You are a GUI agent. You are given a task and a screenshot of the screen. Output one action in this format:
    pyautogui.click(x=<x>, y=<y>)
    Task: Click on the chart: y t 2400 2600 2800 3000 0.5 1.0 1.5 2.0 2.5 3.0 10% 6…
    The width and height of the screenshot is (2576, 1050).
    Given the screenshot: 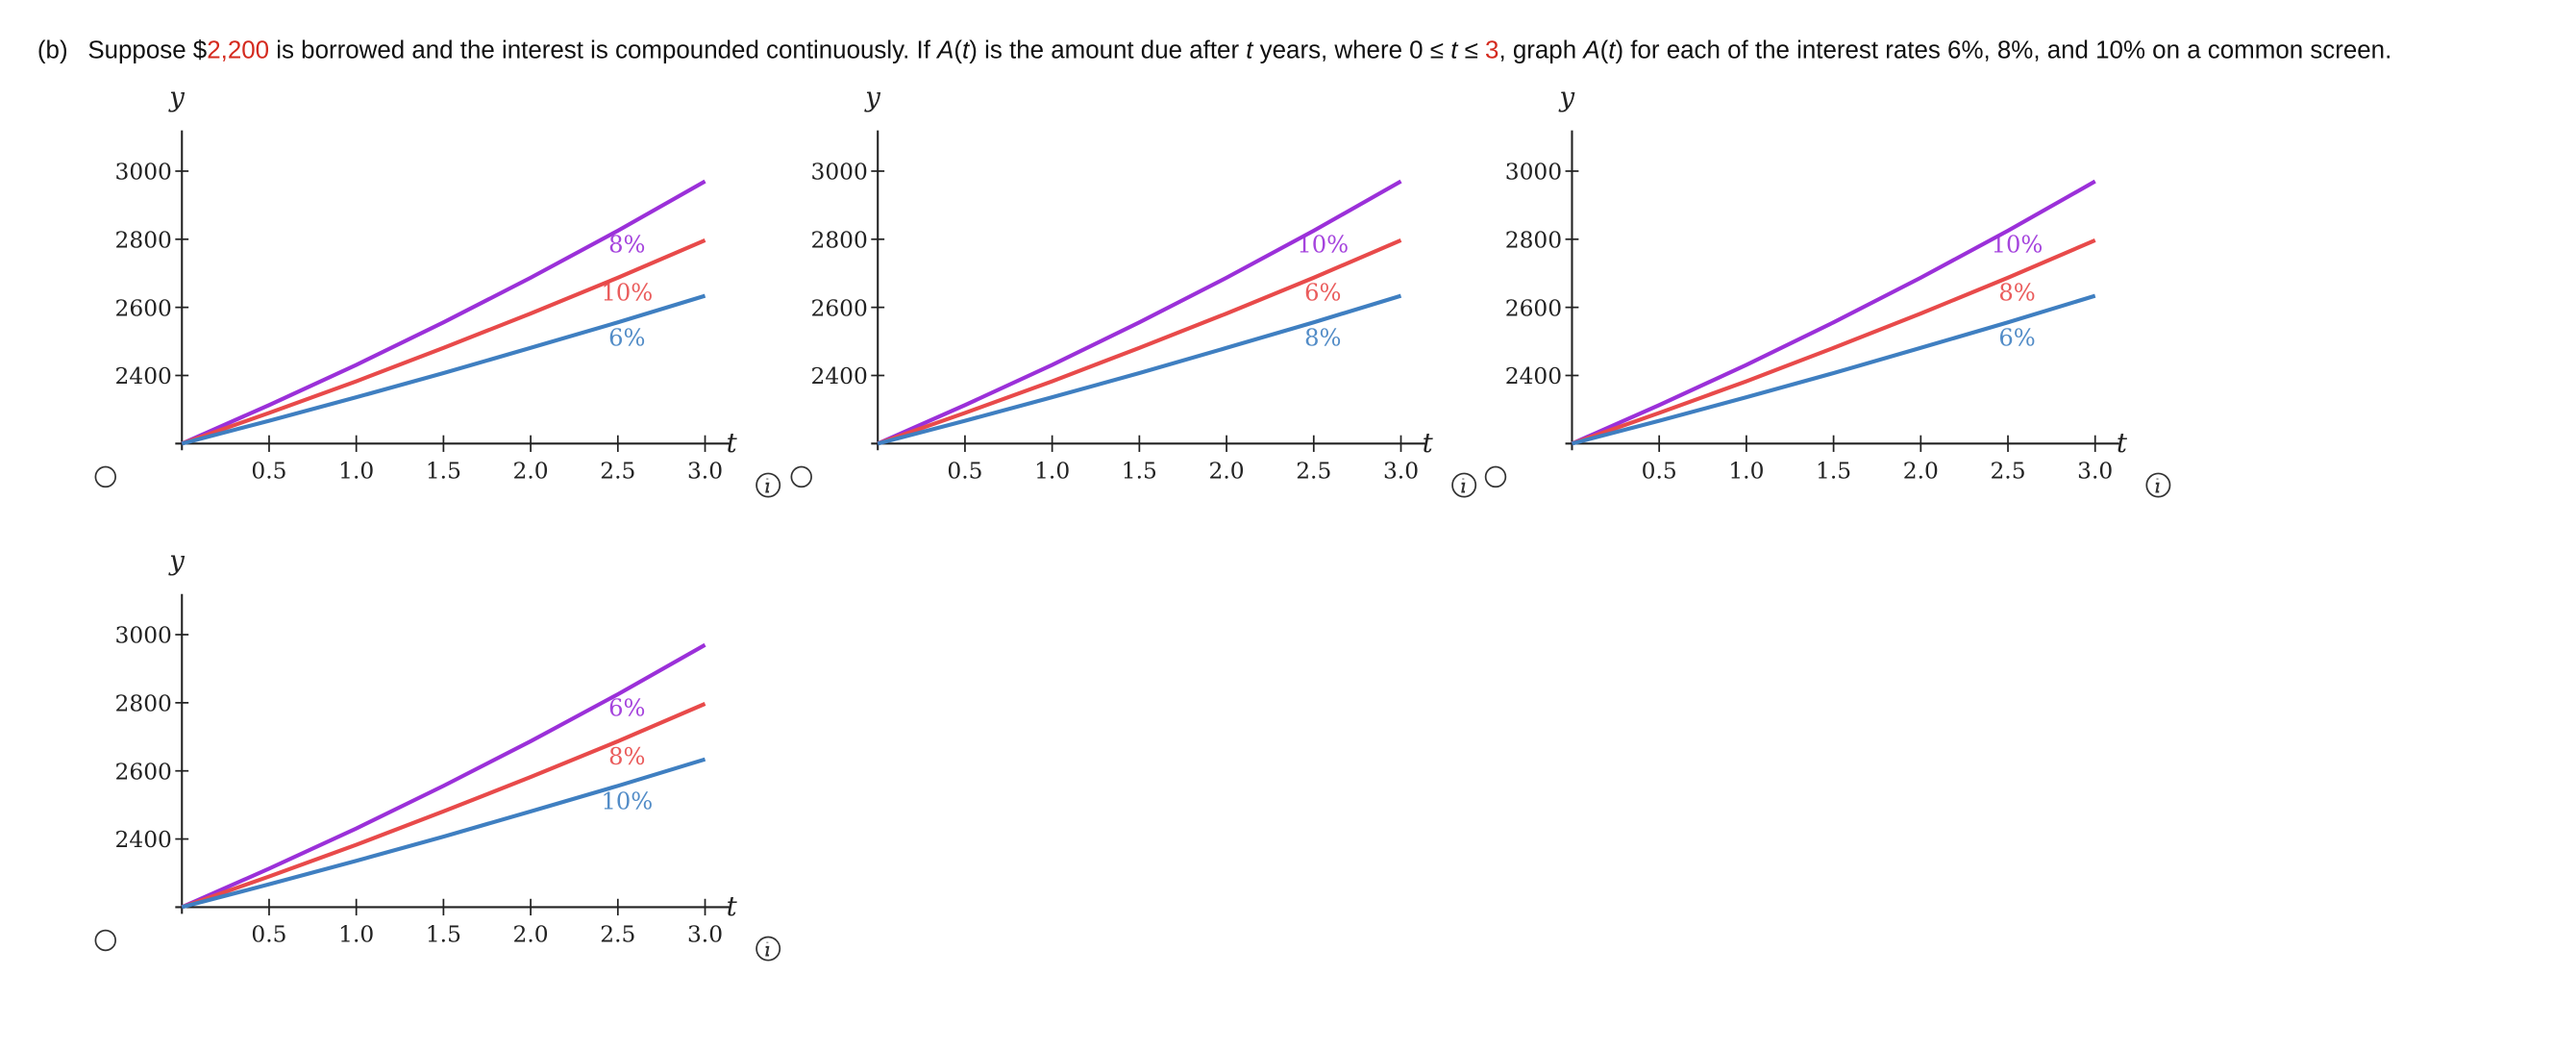 What is the action you would take?
    pyautogui.click(x=1122, y=284)
    